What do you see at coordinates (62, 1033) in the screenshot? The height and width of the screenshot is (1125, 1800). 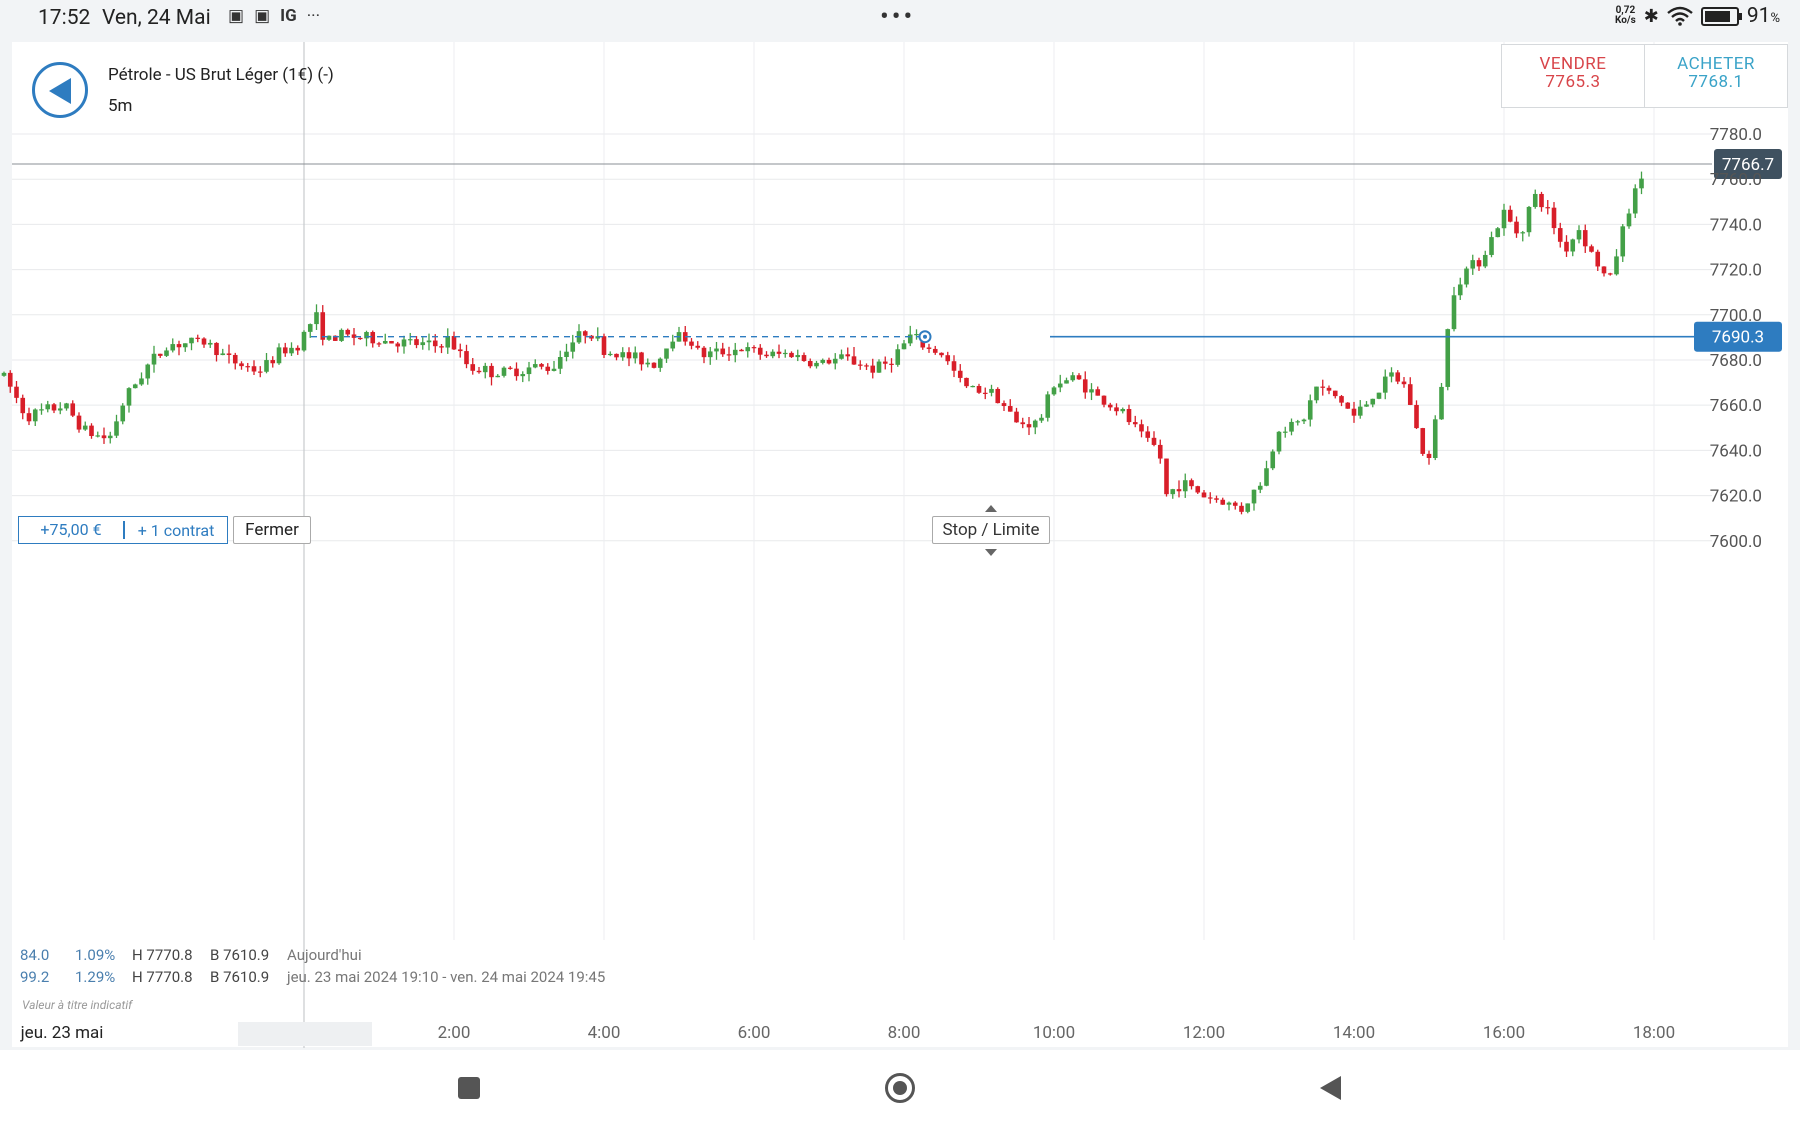 I see `x-tick-label: jeu. 23 mai` at bounding box center [62, 1033].